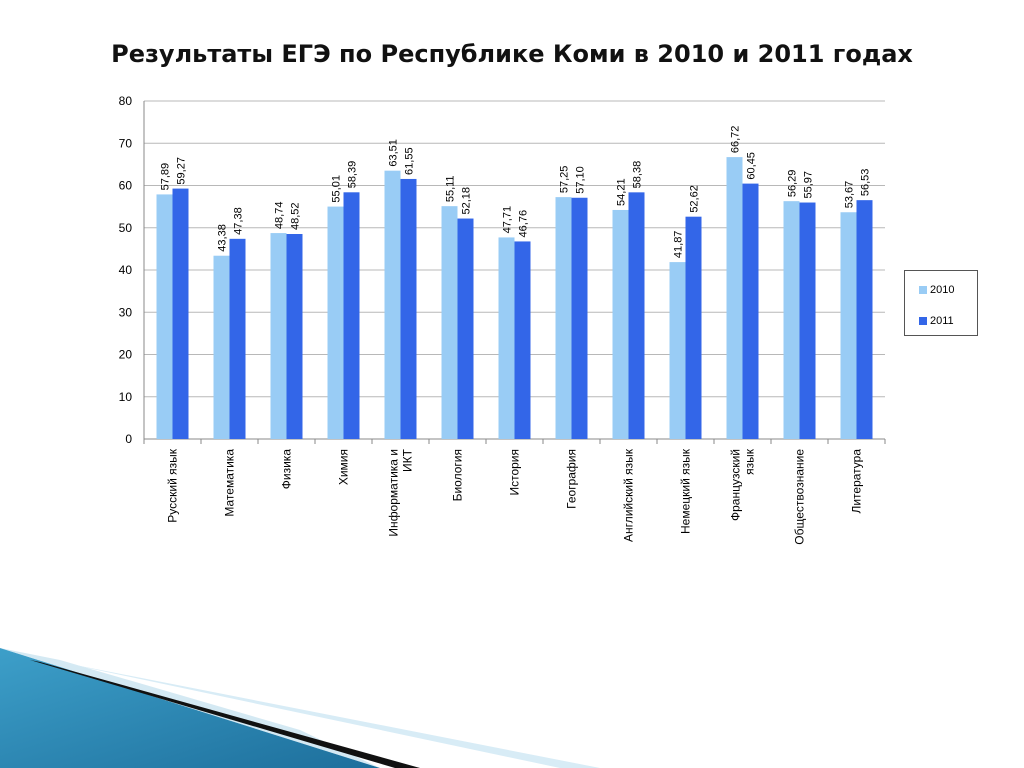 The width and height of the screenshot is (1024, 768). I want to click on category-label: Физика, so click(287, 469).